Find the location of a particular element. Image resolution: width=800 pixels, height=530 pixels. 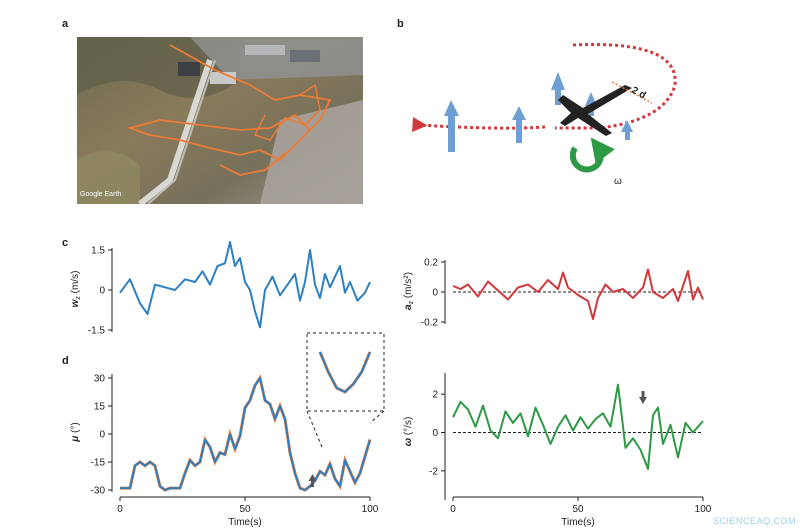

y-tick-label: -15 is located at coordinates (98, 463).